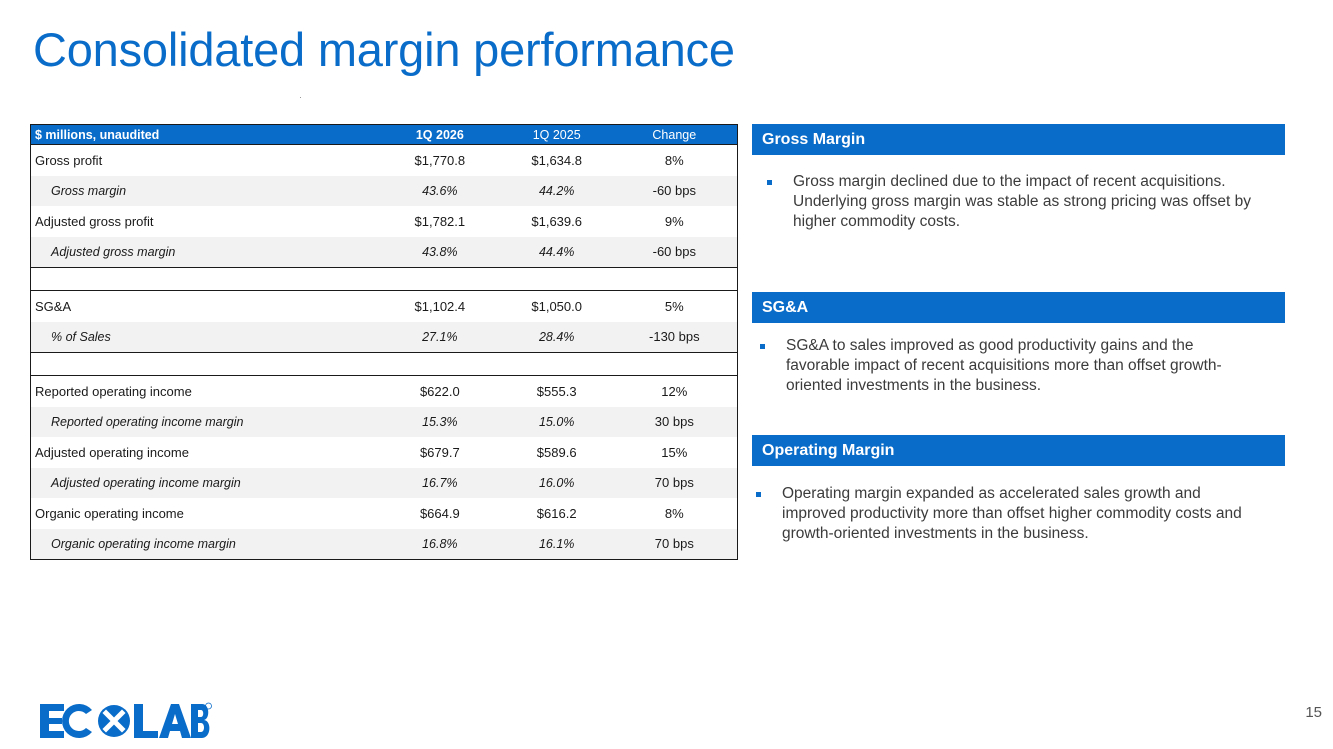 This screenshot has height=749, width=1333. Describe the element at coordinates (204, 544) in the screenshot. I see `row-label: Organic operating income margin` at that location.